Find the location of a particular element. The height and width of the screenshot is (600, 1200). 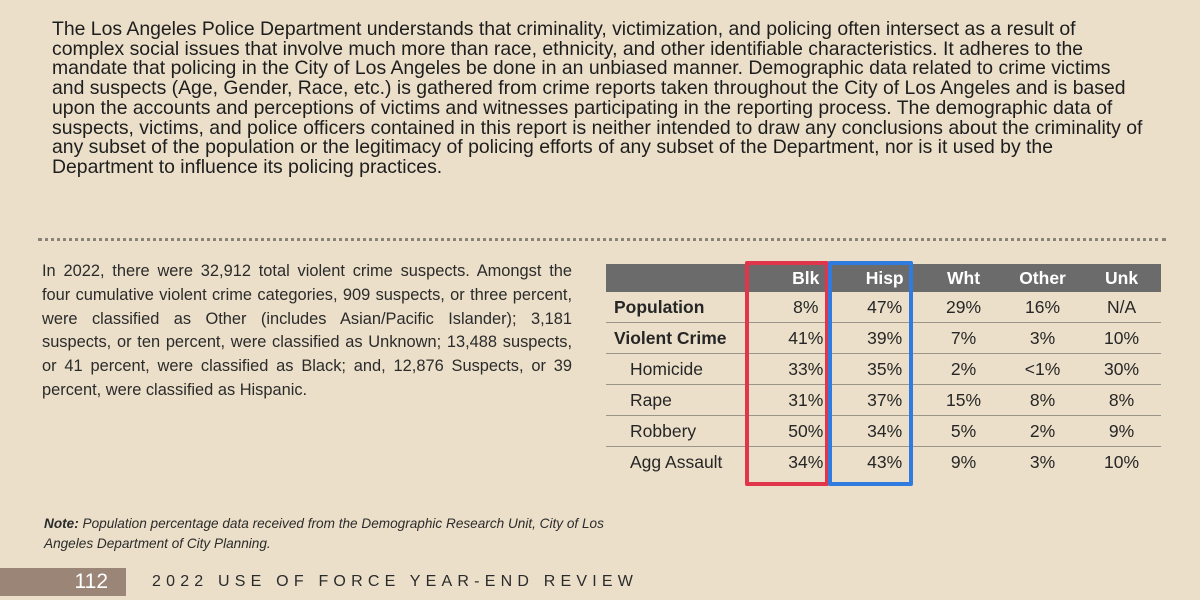

cell-wht: 29% is located at coordinates (963, 307).